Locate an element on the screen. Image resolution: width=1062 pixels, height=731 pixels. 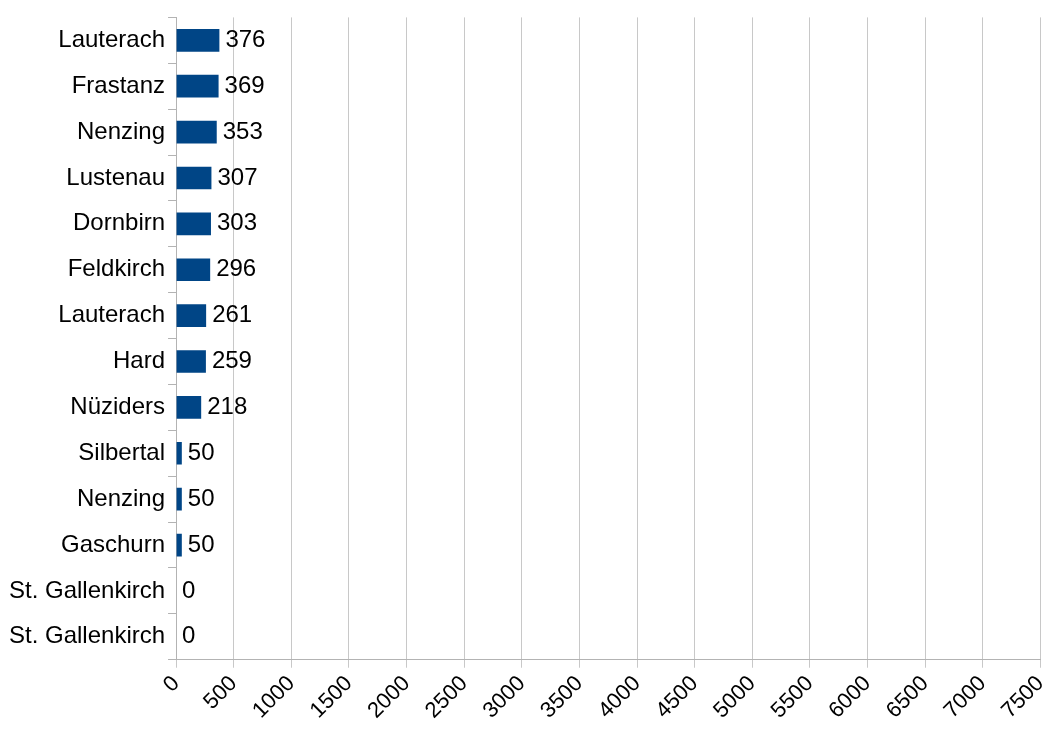
y-tick-label: Hard is located at coordinates (139, 360).